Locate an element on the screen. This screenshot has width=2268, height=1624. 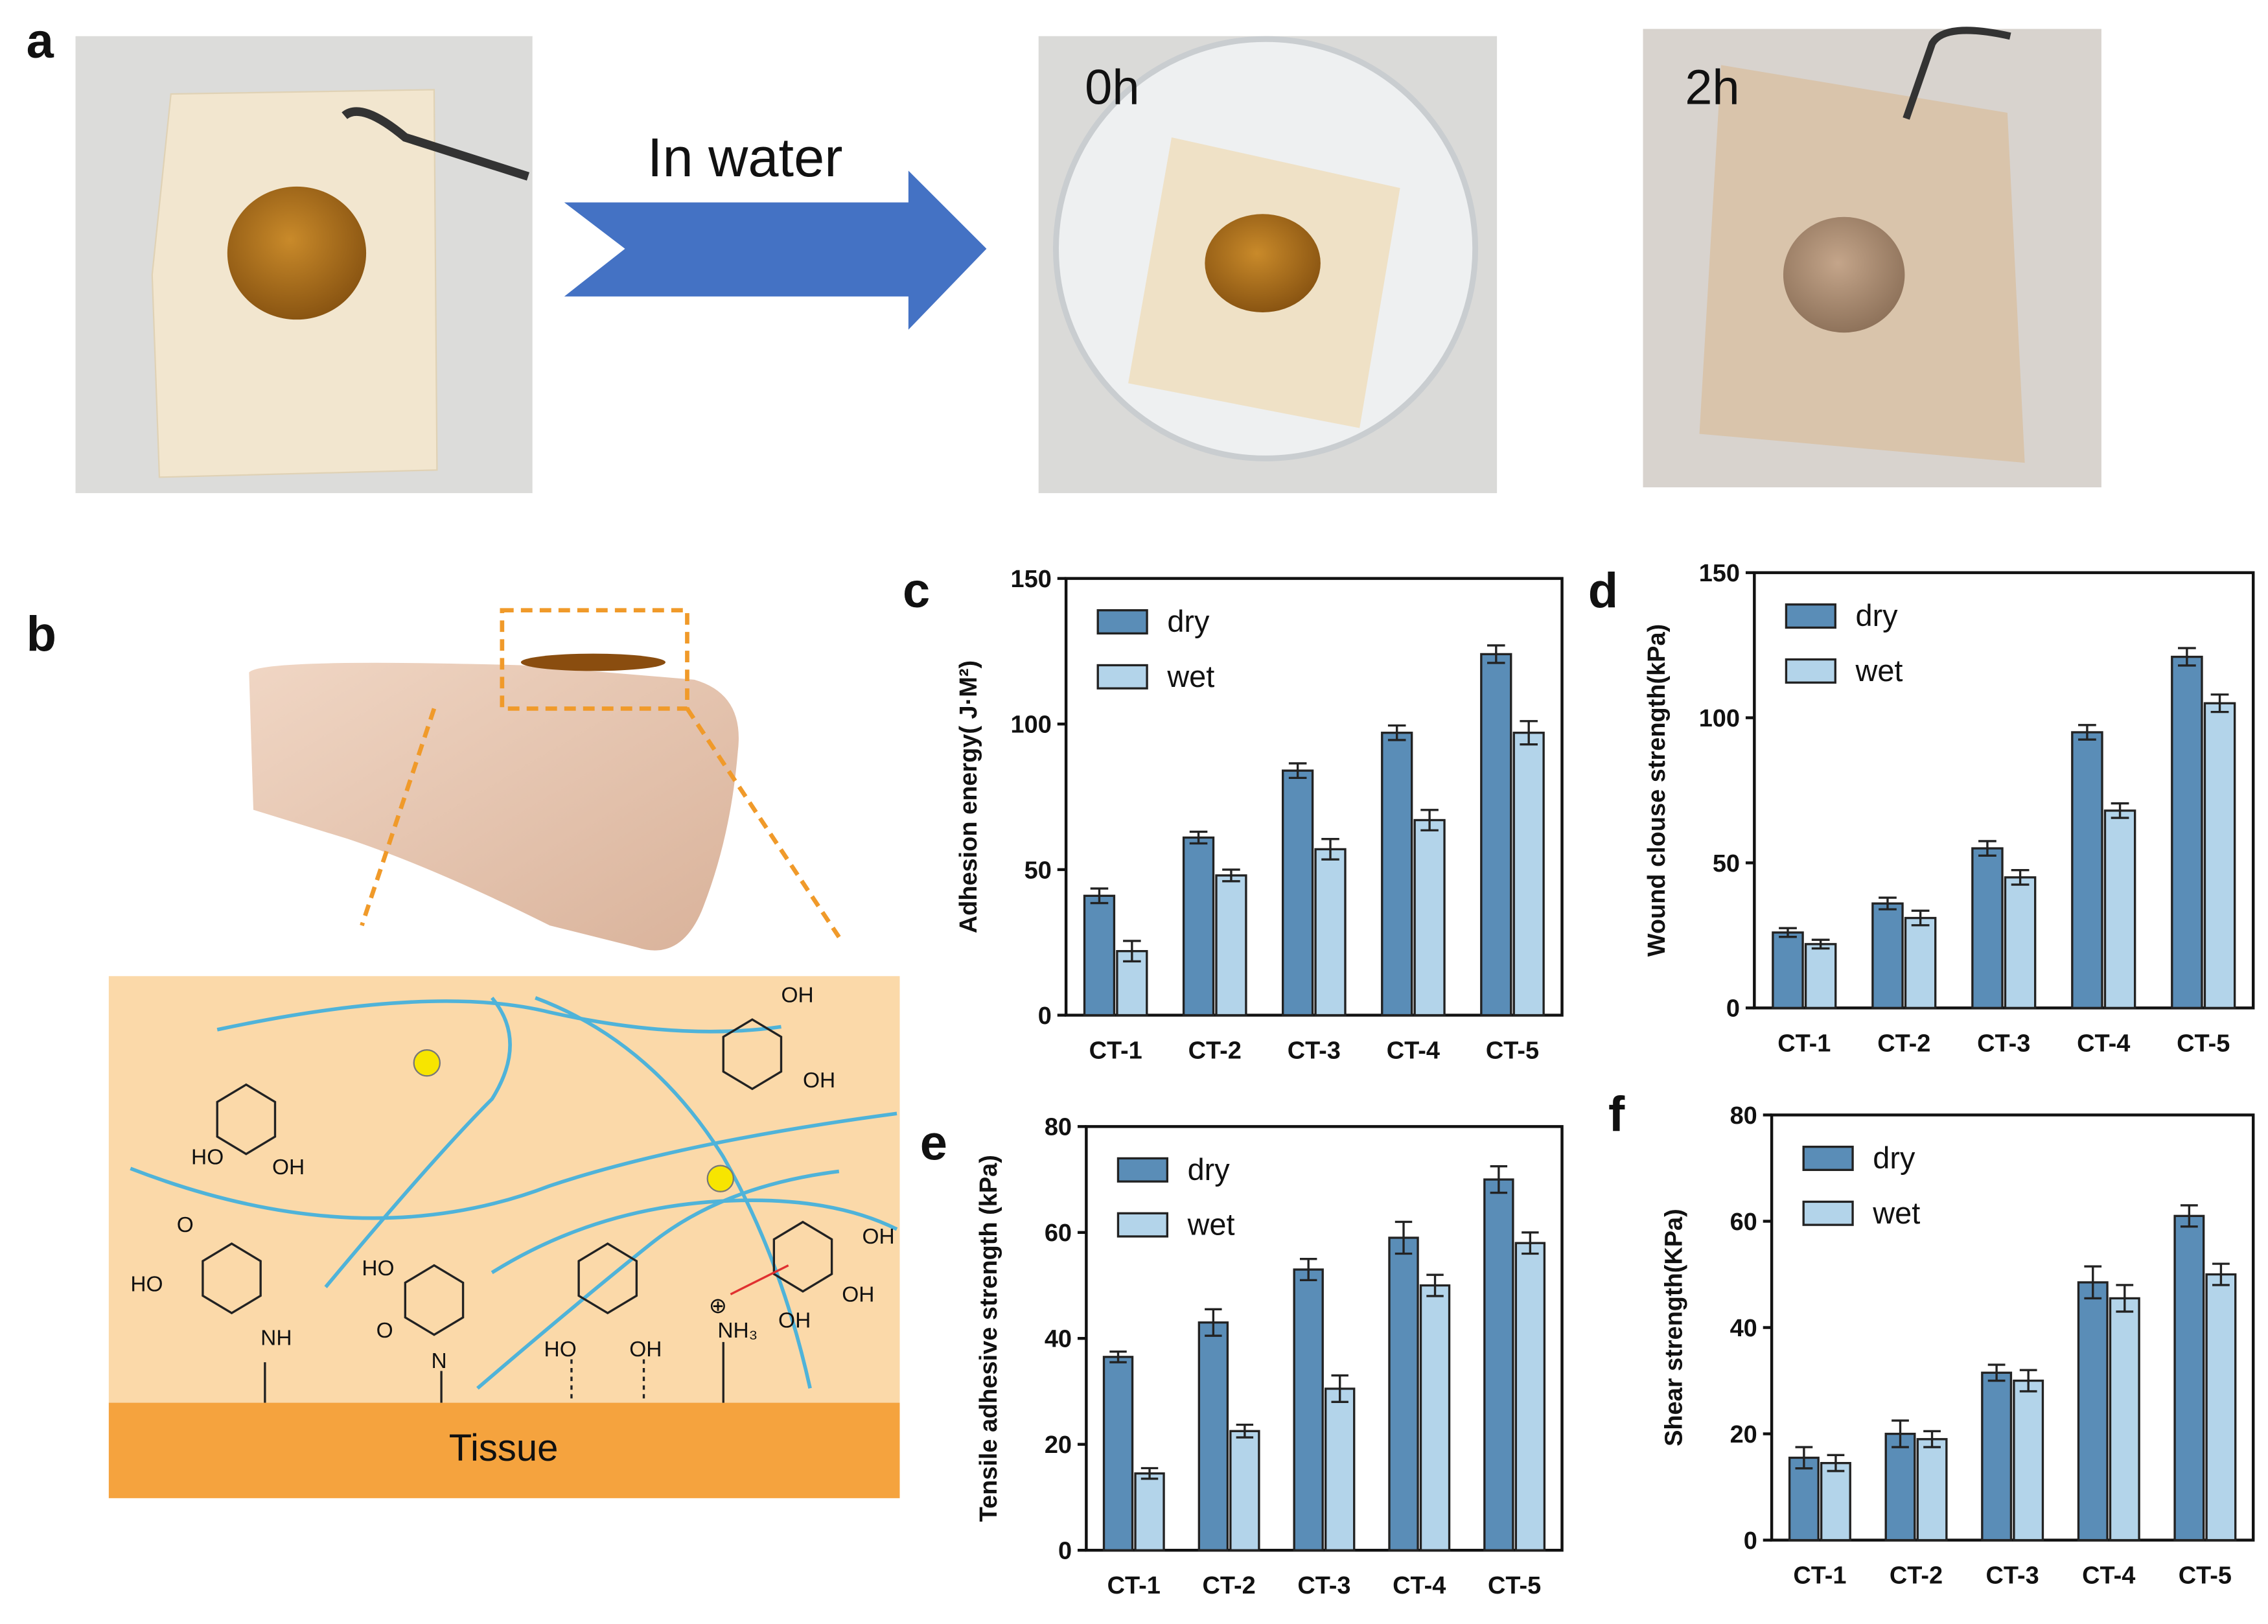
y-axis-label: Tensile adhesive strength (kPa) is located at coordinates (988, 1338).